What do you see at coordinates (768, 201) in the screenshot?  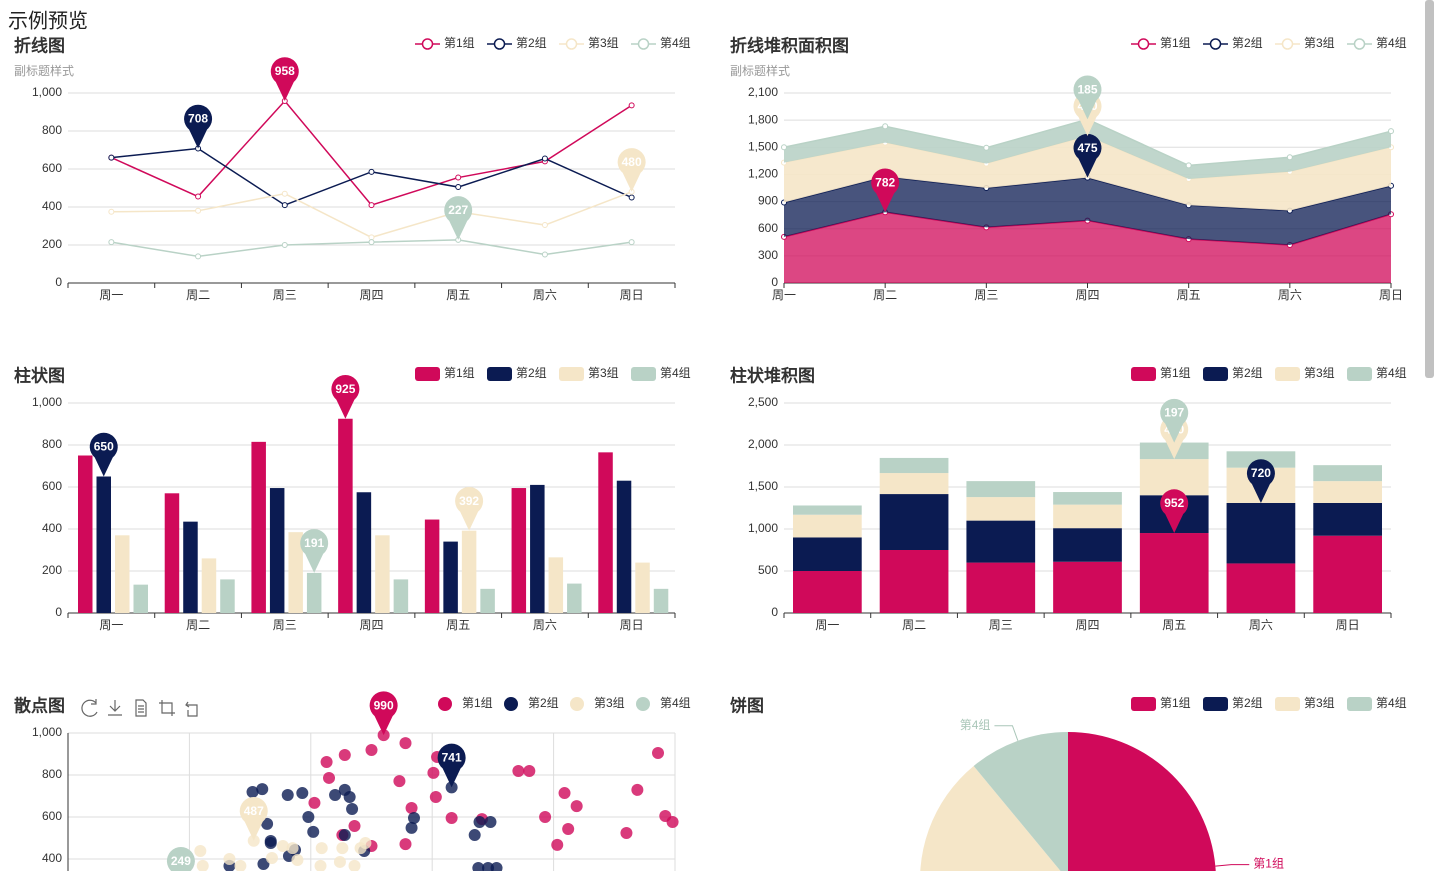 I see `y-tick-label: 900` at bounding box center [768, 201].